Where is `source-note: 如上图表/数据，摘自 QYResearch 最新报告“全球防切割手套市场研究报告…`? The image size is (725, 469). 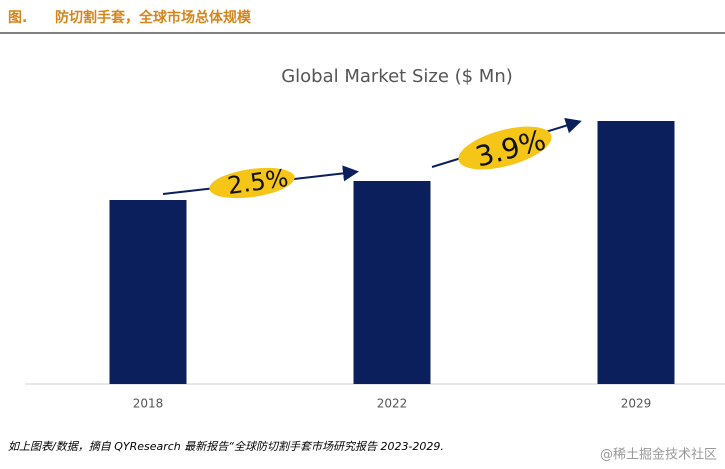 source-note: 如上图表/数据，摘自 QYResearch 最新报告“全球防切割手套市场研究报告… is located at coordinates (226, 446).